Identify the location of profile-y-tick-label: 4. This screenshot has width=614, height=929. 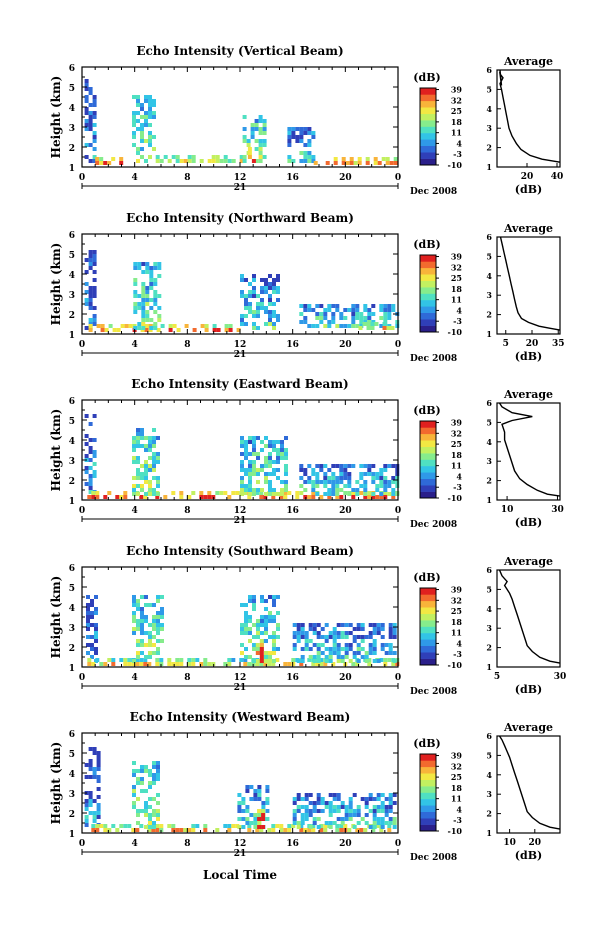
(489, 775).